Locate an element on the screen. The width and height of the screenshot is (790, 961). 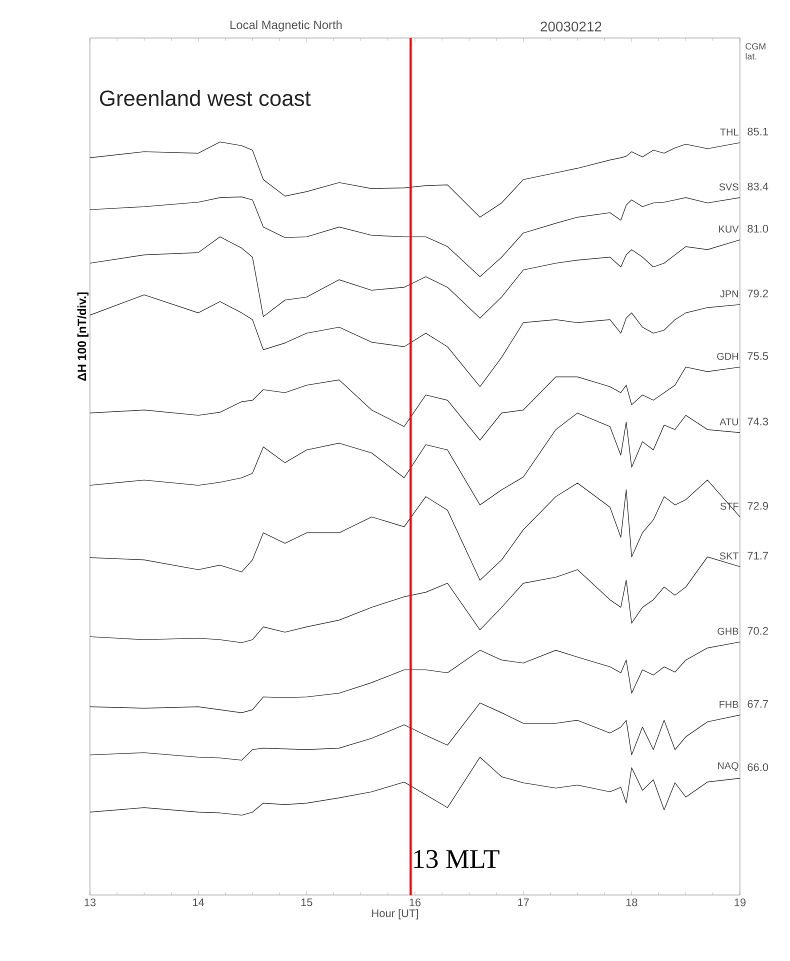
chart-subtitle: 20030212 is located at coordinates (571, 27).